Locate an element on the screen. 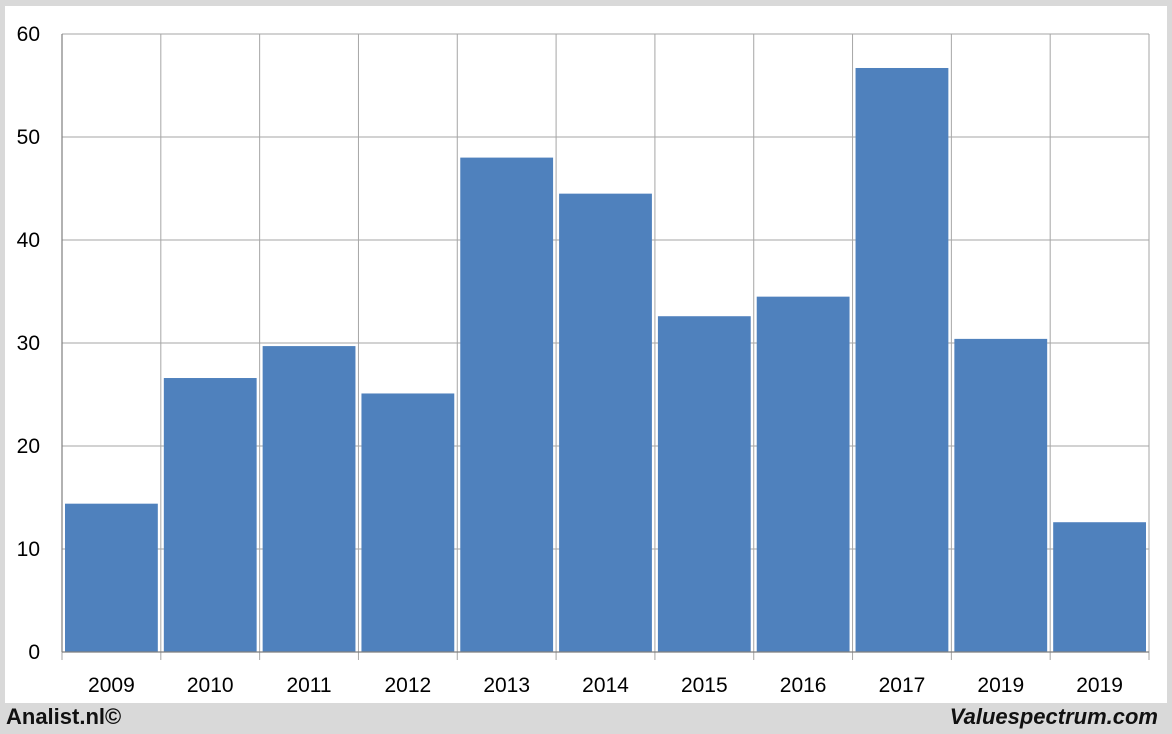  x-tick-label: 2011 is located at coordinates (308, 685).